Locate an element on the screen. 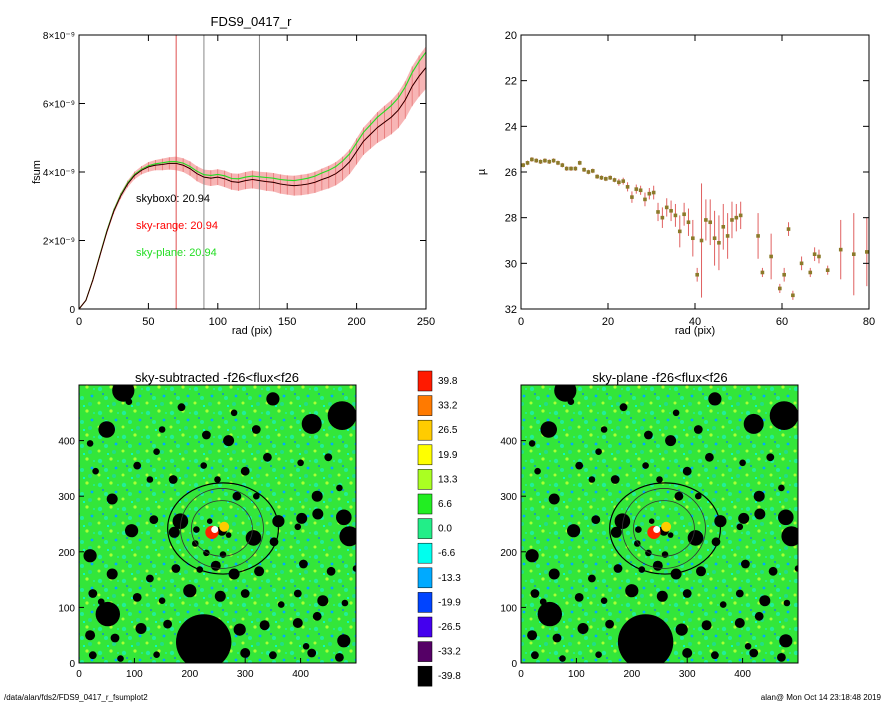 Image resolution: width=885 pixels, height=708 pixels. mu-x-label: rad (pix) is located at coordinates (695, 331).